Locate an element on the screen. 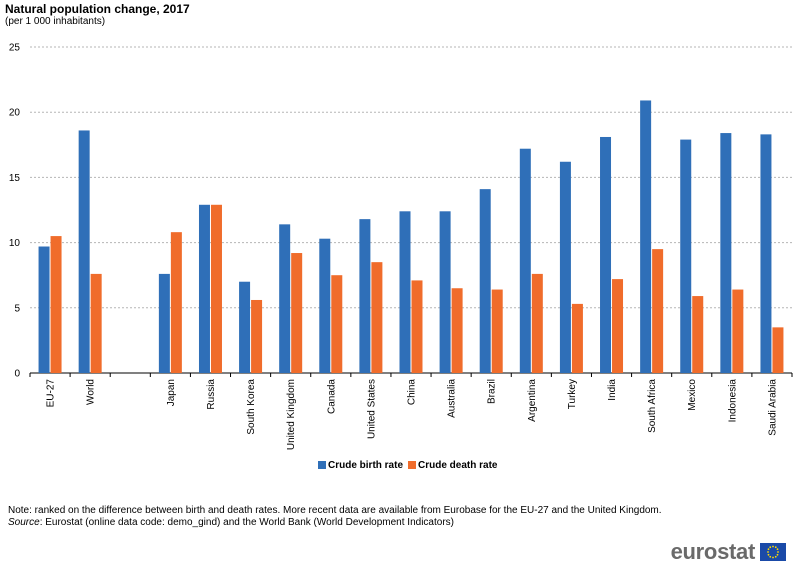 The image size is (800, 571). chart-title: Natural population change, 2017 is located at coordinates (97, 9).